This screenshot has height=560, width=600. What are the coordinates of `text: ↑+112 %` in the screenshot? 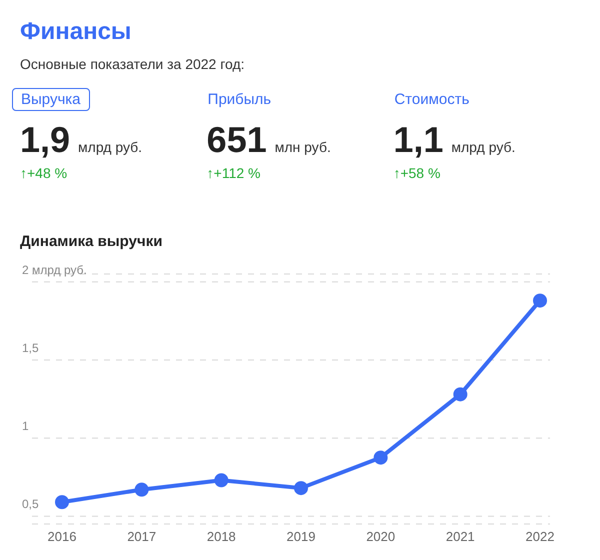 It's located at (234, 173).